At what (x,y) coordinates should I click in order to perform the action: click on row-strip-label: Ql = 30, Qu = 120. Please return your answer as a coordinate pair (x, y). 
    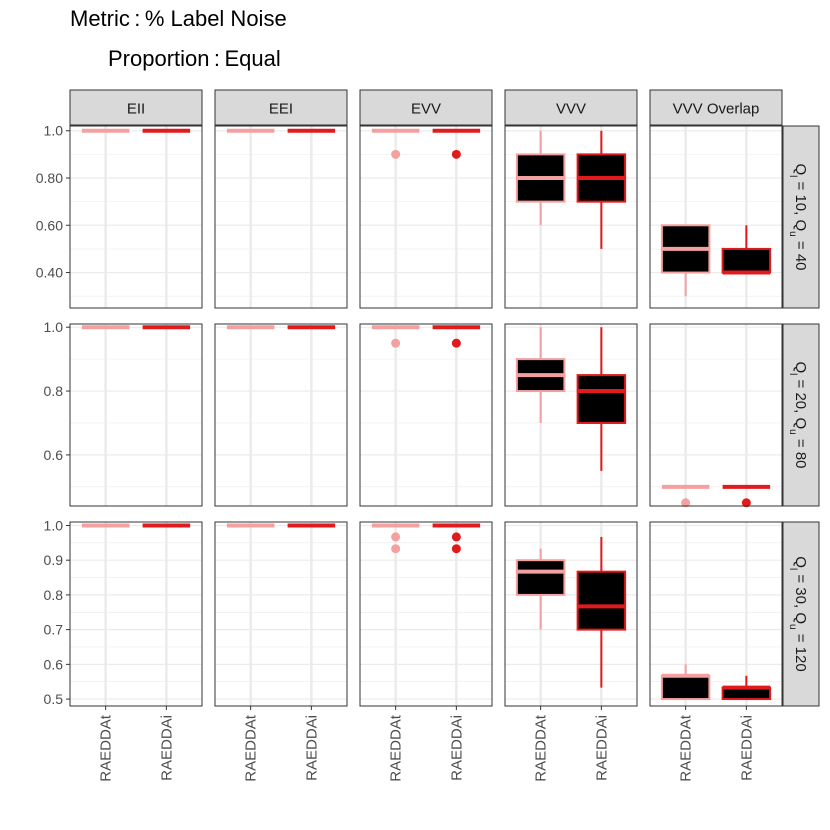
    Looking at the image, I should click on (799, 613).